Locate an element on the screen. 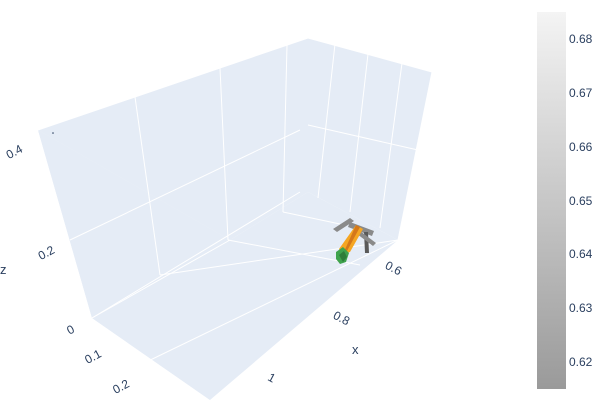  colorbar-tick-label: 0.63 is located at coordinates (581, 308).